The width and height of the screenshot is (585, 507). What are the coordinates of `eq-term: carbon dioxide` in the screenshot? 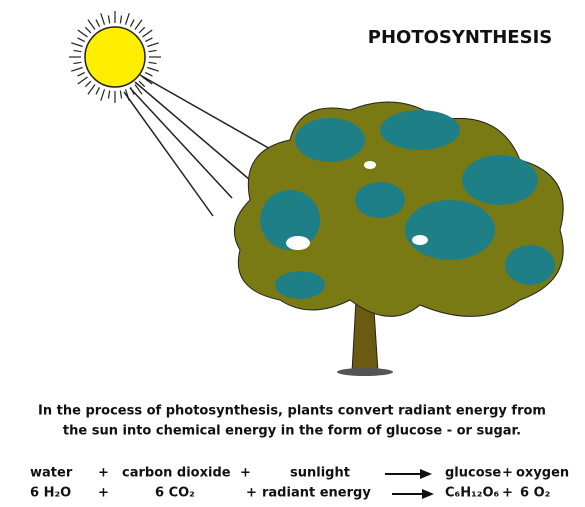 It's located at (176, 473).